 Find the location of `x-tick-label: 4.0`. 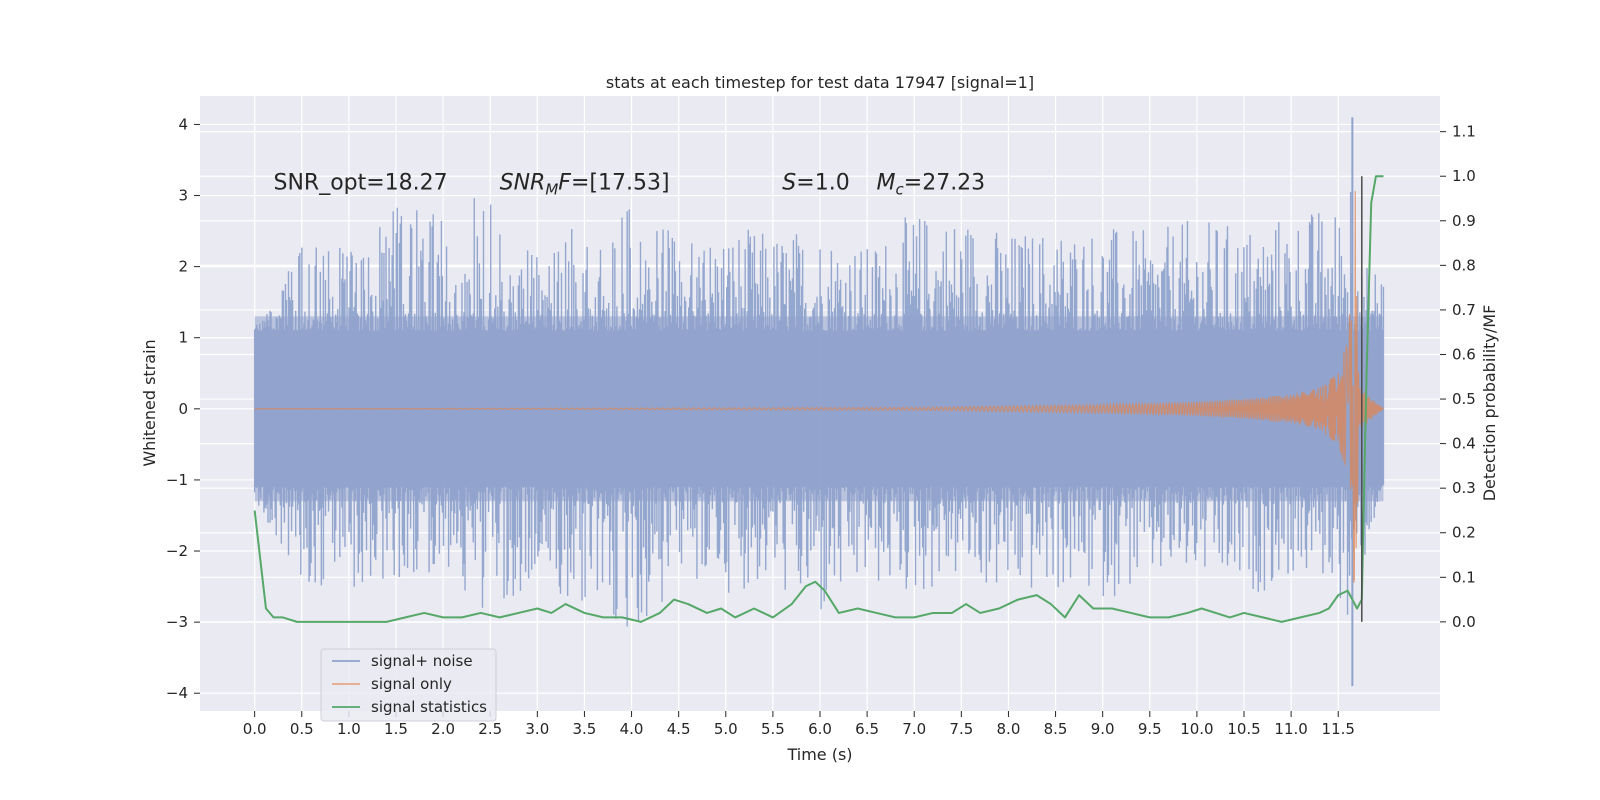

x-tick-label: 4.0 is located at coordinates (632, 729).